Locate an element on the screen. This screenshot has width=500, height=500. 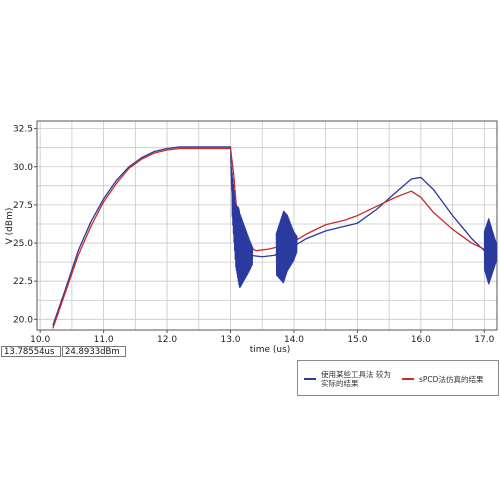
x-tick-label: 15.0 is located at coordinates (357, 340).